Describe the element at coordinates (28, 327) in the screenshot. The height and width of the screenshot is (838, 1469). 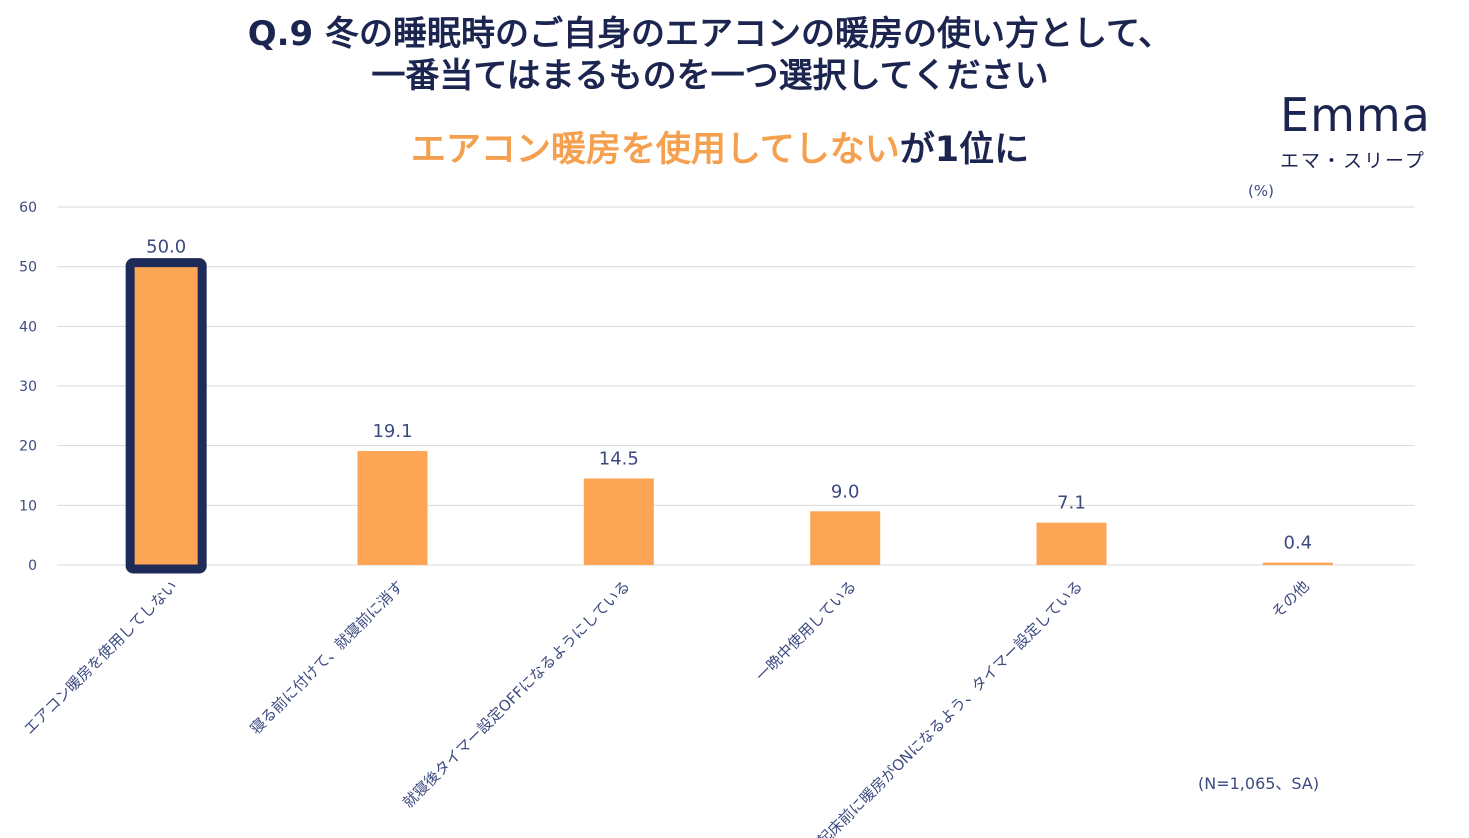
I see `y-tick-label: 40` at that location.